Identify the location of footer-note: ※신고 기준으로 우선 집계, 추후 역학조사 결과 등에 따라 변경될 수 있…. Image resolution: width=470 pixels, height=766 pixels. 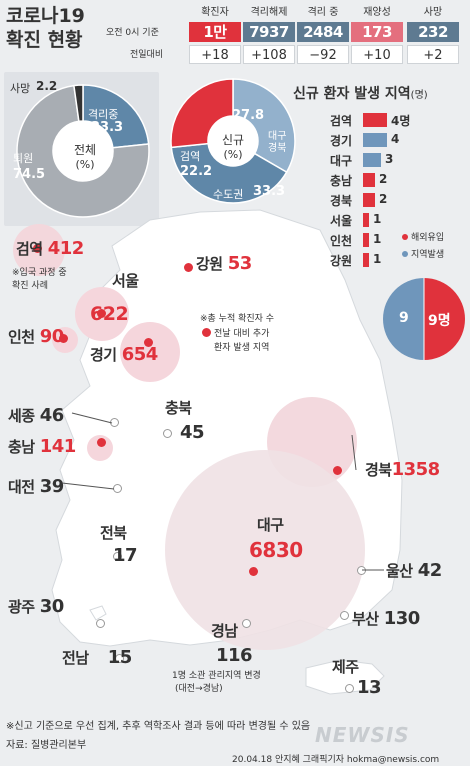
(158, 726).